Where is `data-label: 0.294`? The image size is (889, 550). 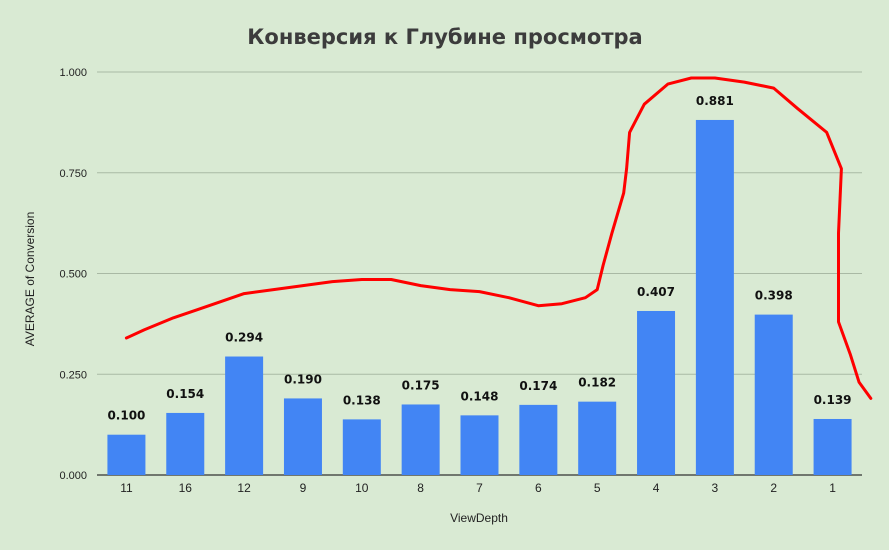 data-label: 0.294 is located at coordinates (244, 338).